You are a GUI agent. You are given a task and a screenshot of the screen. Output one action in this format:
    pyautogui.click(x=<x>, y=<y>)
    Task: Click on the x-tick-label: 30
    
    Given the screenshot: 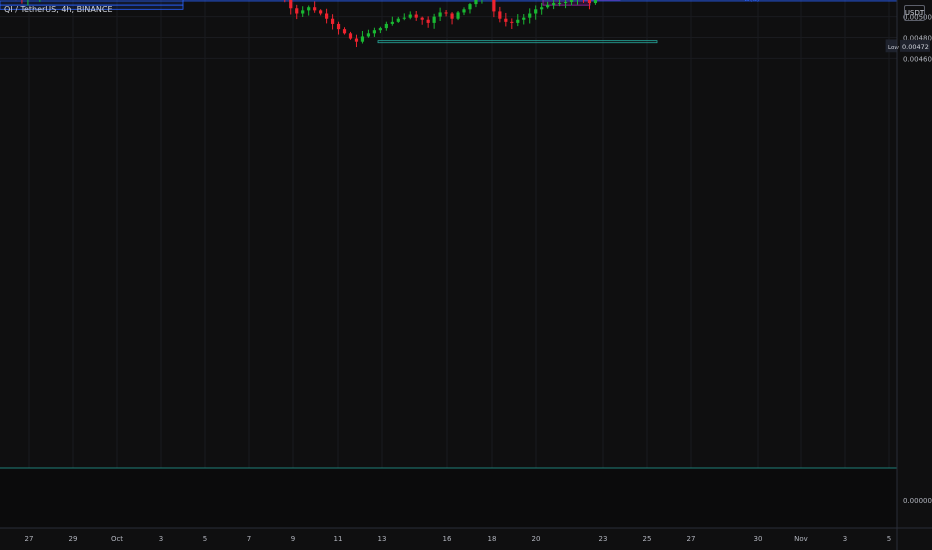 What is the action you would take?
    pyautogui.click(x=758, y=539)
    